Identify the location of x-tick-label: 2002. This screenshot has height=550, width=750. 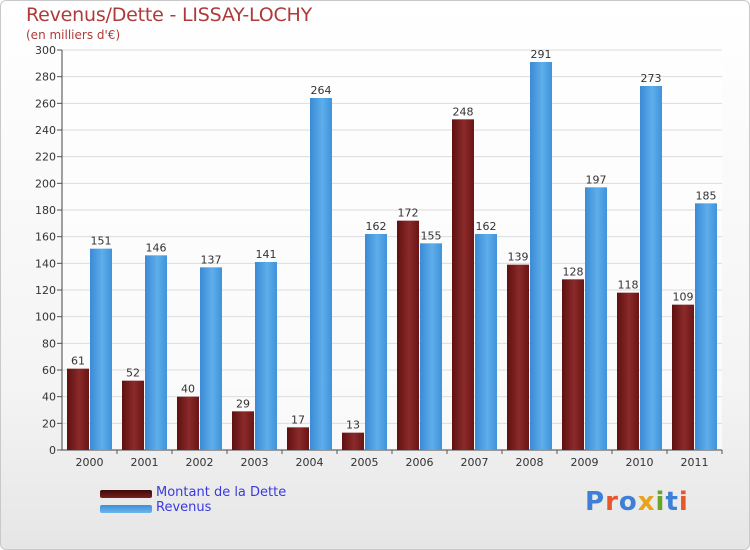
(200, 462).